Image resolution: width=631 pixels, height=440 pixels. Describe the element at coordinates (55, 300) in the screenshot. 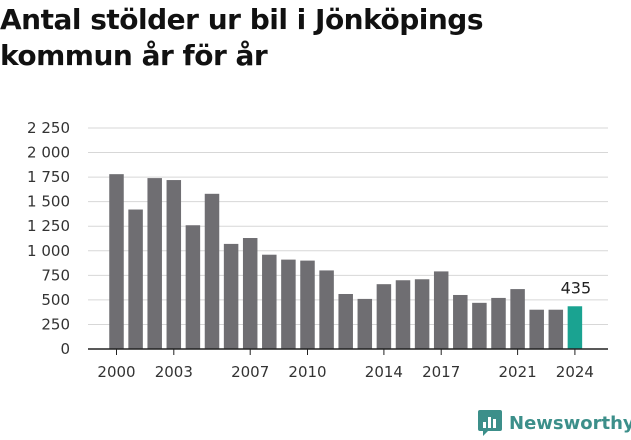

I see `y-tick-label: 500` at that location.